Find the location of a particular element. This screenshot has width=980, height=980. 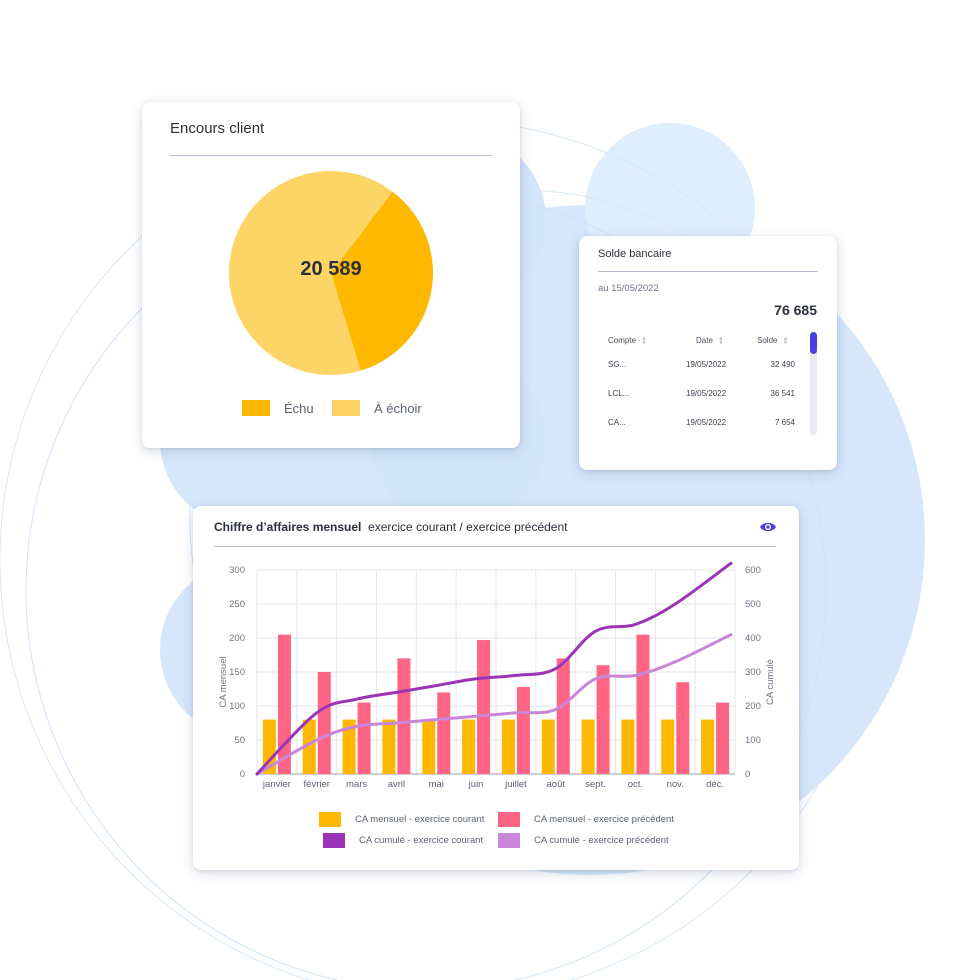

x-tick-label: août is located at coordinates (556, 784).